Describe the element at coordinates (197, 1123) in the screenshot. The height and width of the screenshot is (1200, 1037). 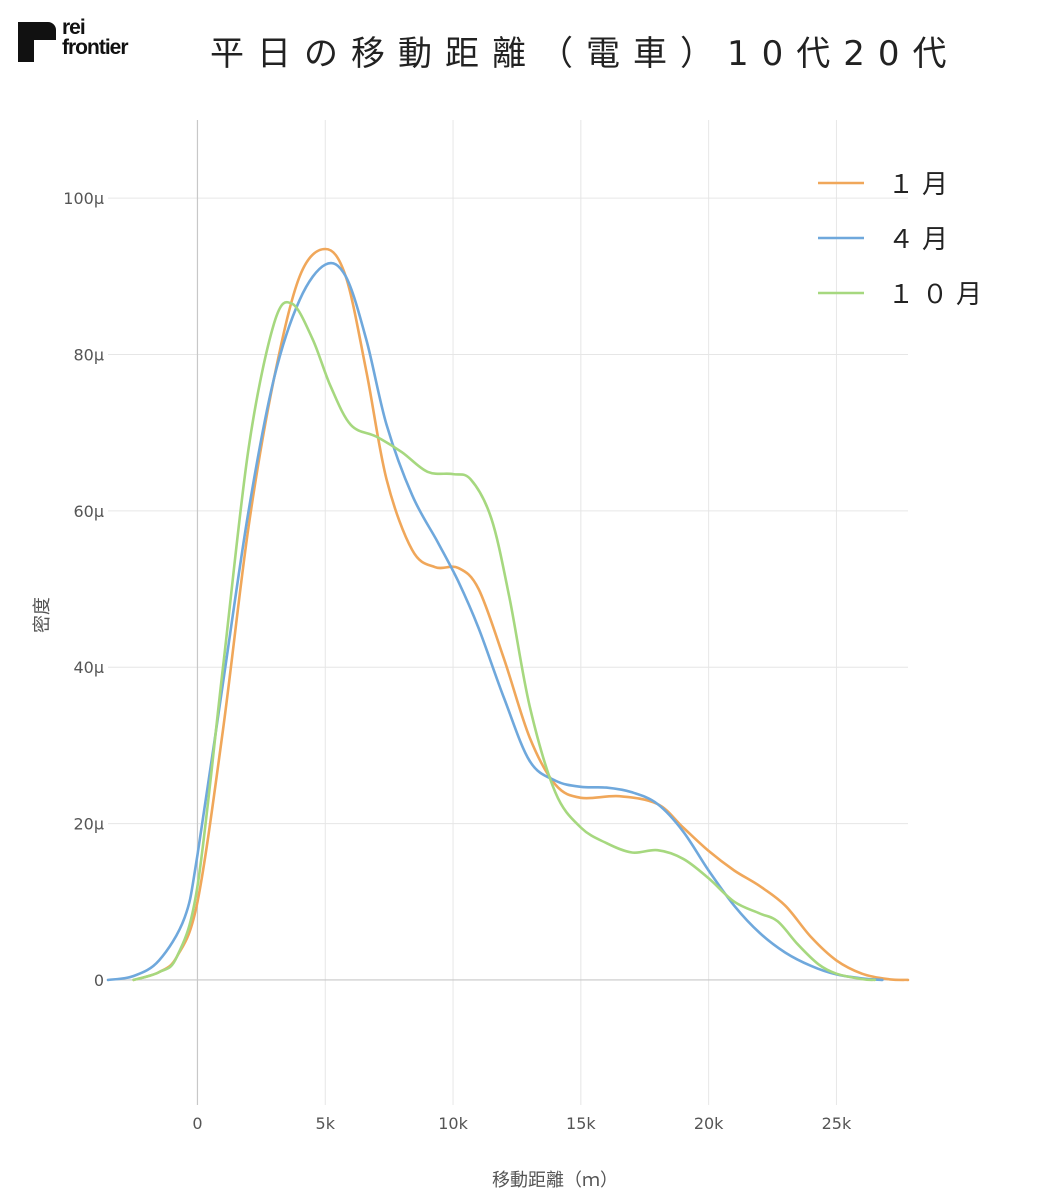
I see `x-tick-label: 0` at that location.